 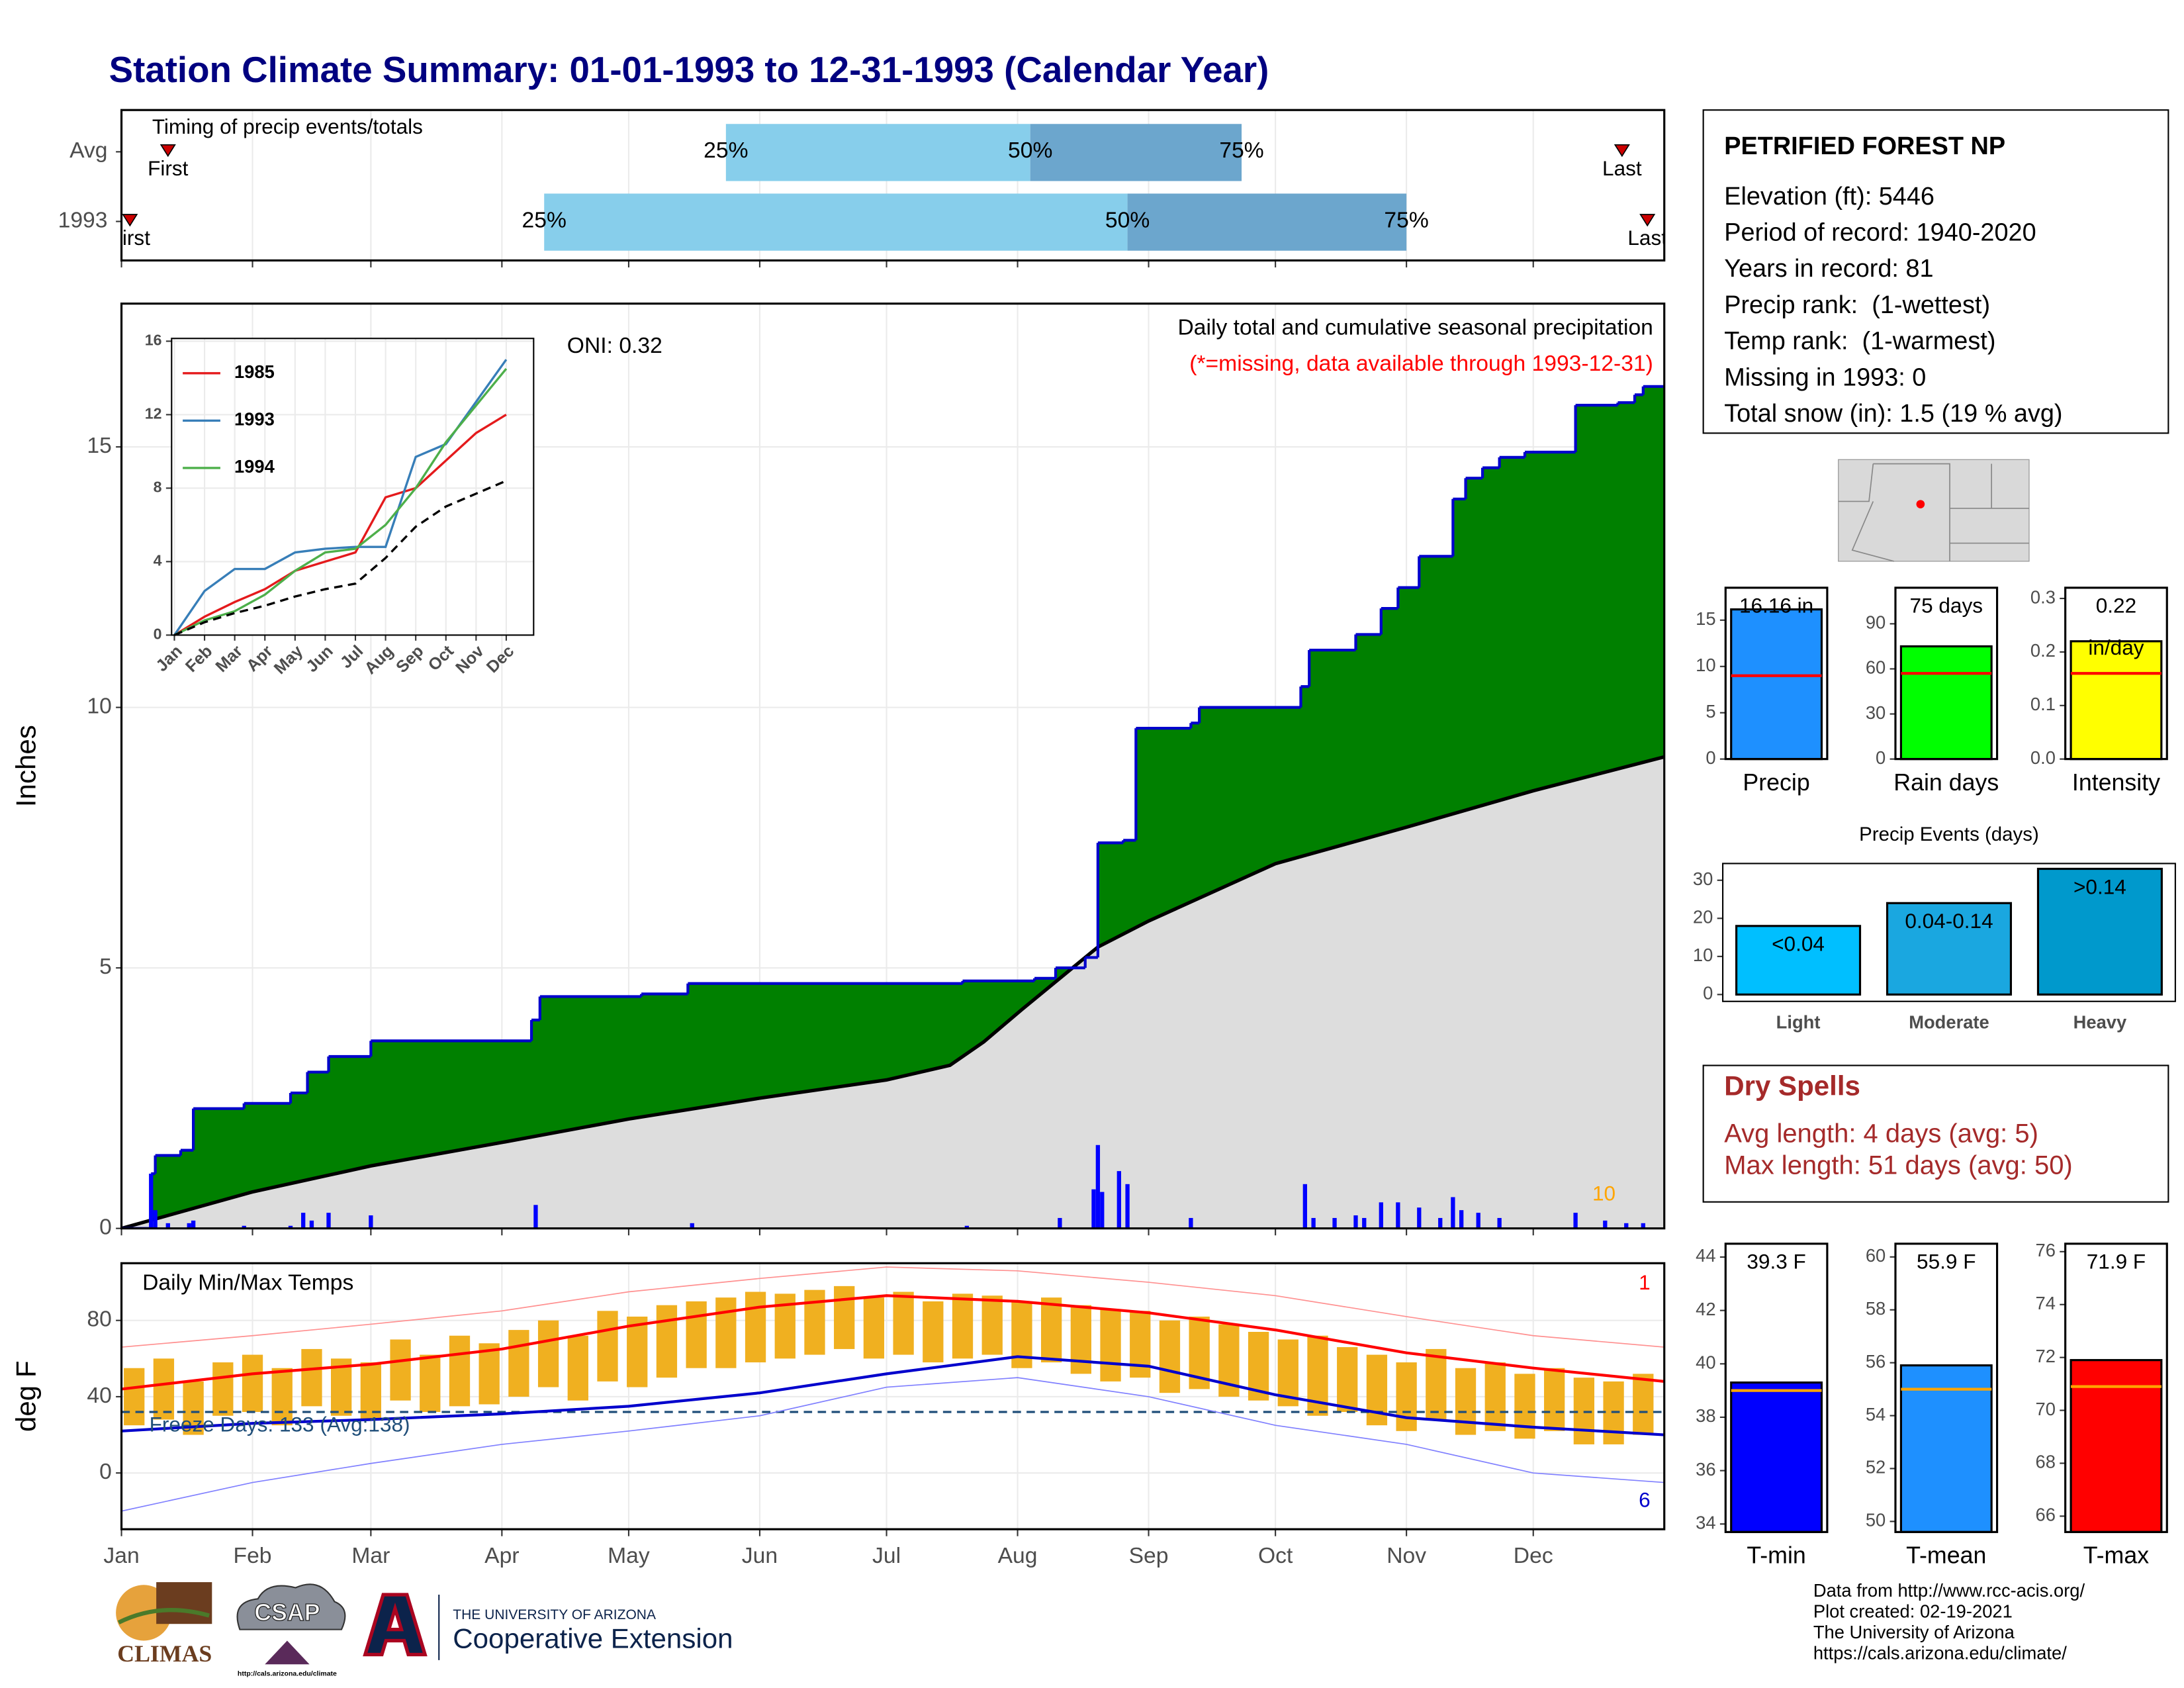 What do you see at coordinates (280, 1424) in the screenshot?
I see `freeze-label: Freeze Days: 133 (Avg:138)` at bounding box center [280, 1424].